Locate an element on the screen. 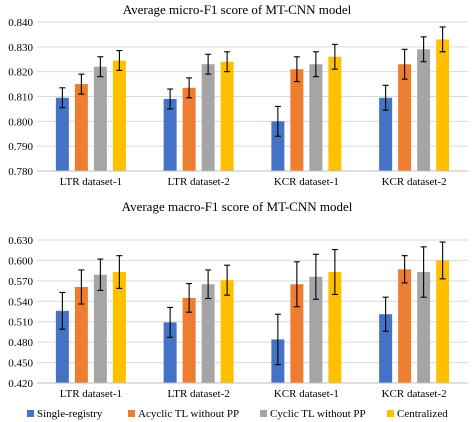 The width and height of the screenshot is (474, 422). legend-swatch-acyclic-tl is located at coordinates (131, 413).